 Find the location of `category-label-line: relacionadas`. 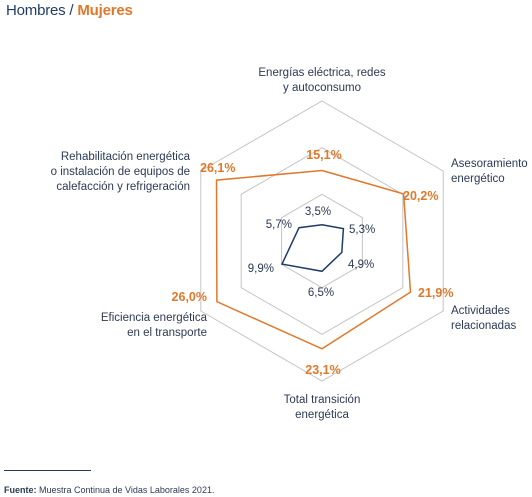

category-label-line: relacionadas is located at coordinates (483, 326).